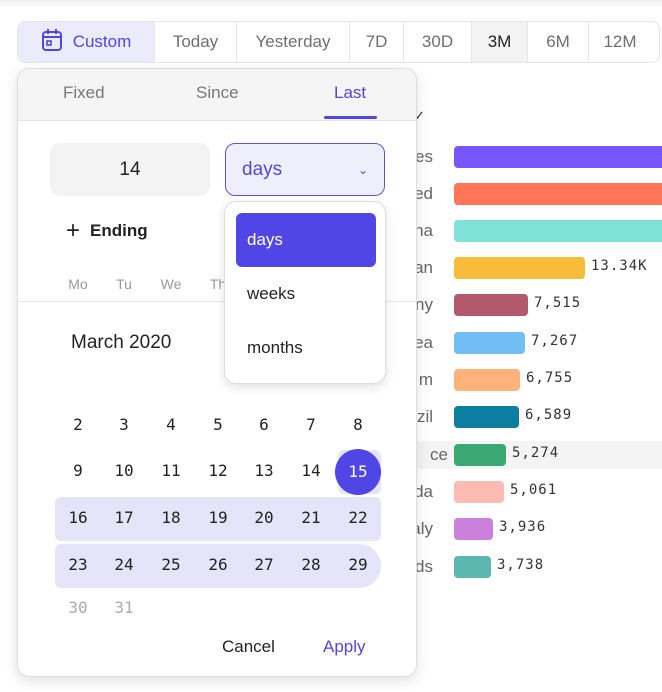 This screenshot has width=662, height=692. I want to click on range-option-label: 12M, so click(620, 41).